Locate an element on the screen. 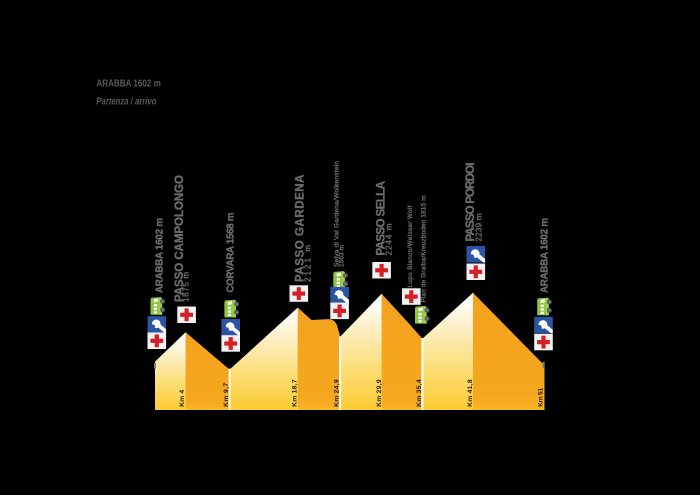  svg-text: Lupo Bianco/Weisser Wolf is located at coordinates (410, 246).